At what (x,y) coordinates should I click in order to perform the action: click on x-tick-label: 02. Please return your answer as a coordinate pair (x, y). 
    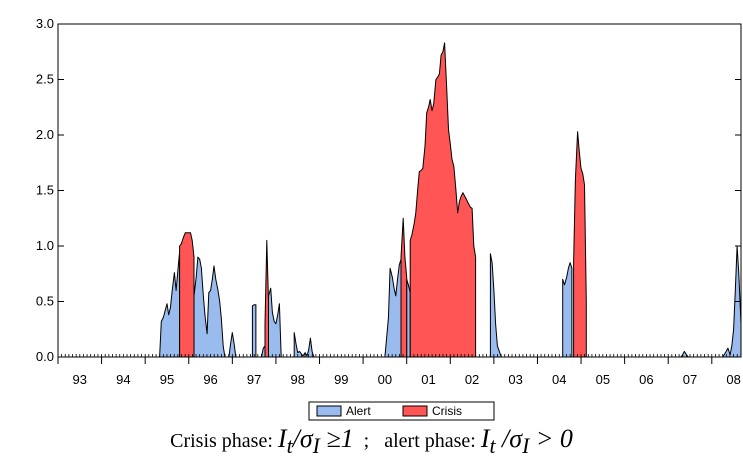
    Looking at the image, I should click on (472, 379).